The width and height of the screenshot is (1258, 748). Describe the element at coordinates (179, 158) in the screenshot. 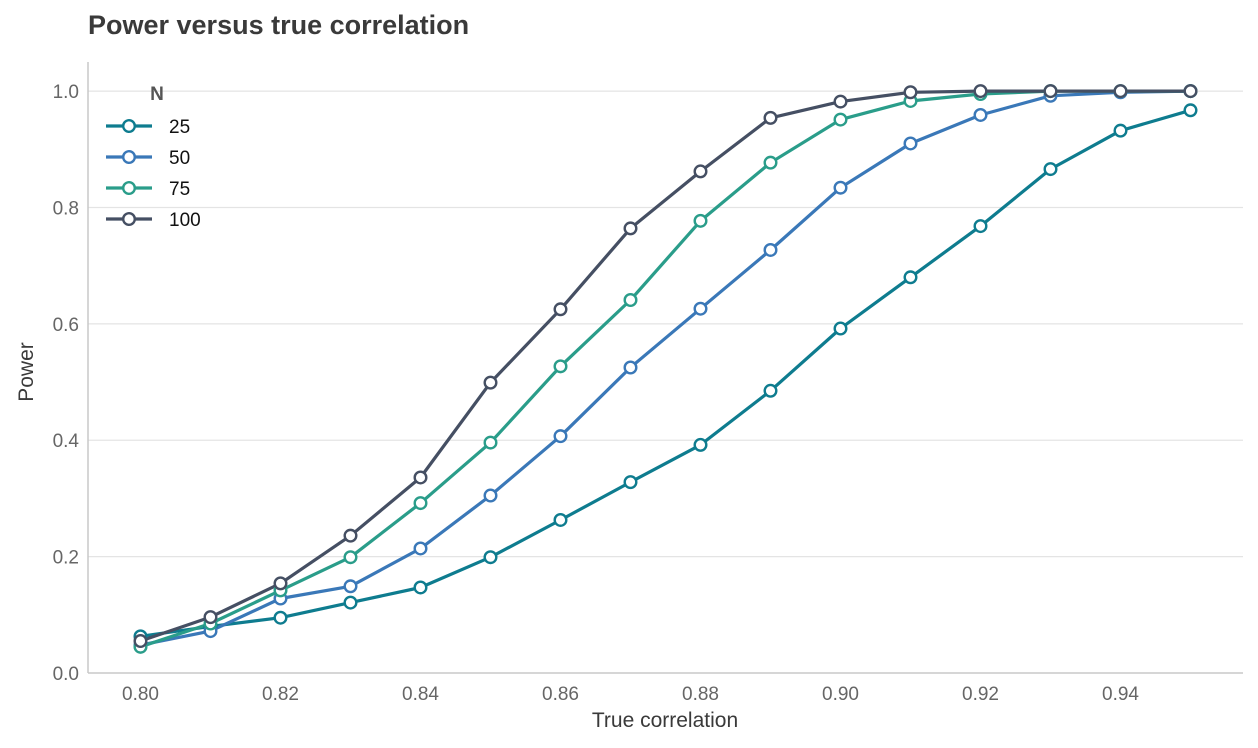

I see `legend-label-50: 50` at that location.